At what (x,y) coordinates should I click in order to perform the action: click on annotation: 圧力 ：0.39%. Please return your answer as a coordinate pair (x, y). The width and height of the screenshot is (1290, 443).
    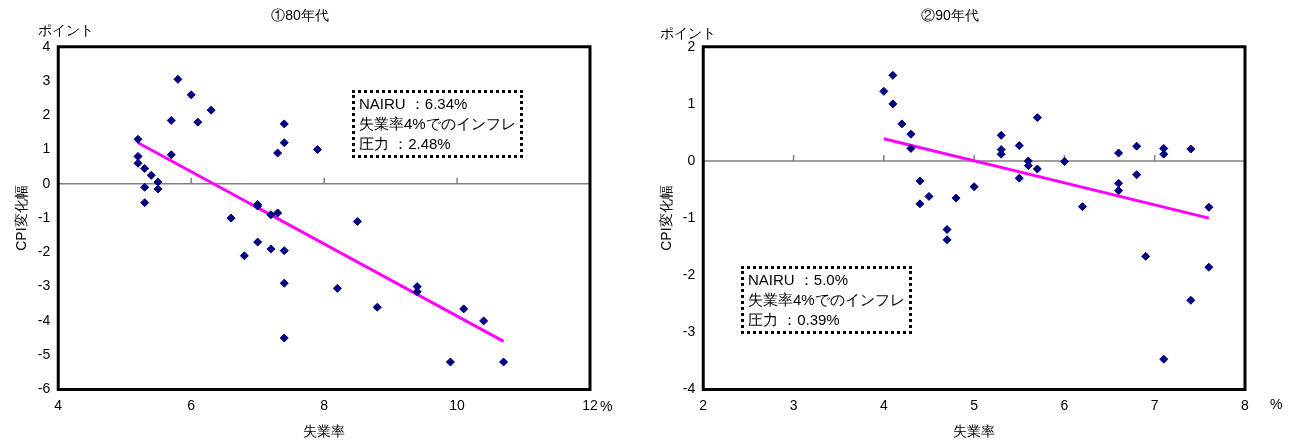
    Looking at the image, I should click on (794, 320).